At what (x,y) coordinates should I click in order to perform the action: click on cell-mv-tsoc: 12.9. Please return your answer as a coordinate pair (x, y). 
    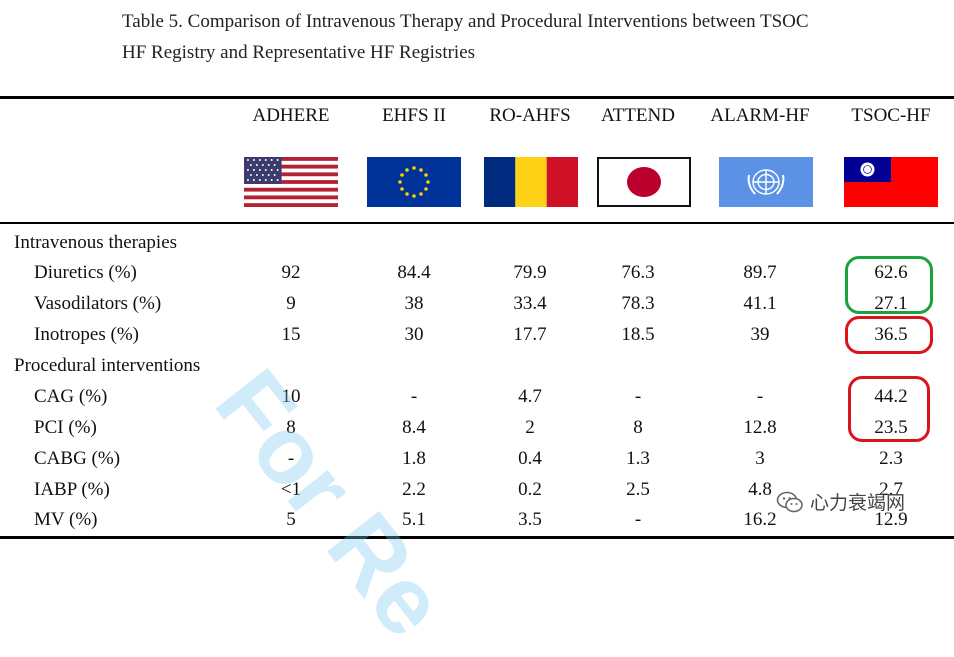
    Looking at the image, I should click on (891, 519).